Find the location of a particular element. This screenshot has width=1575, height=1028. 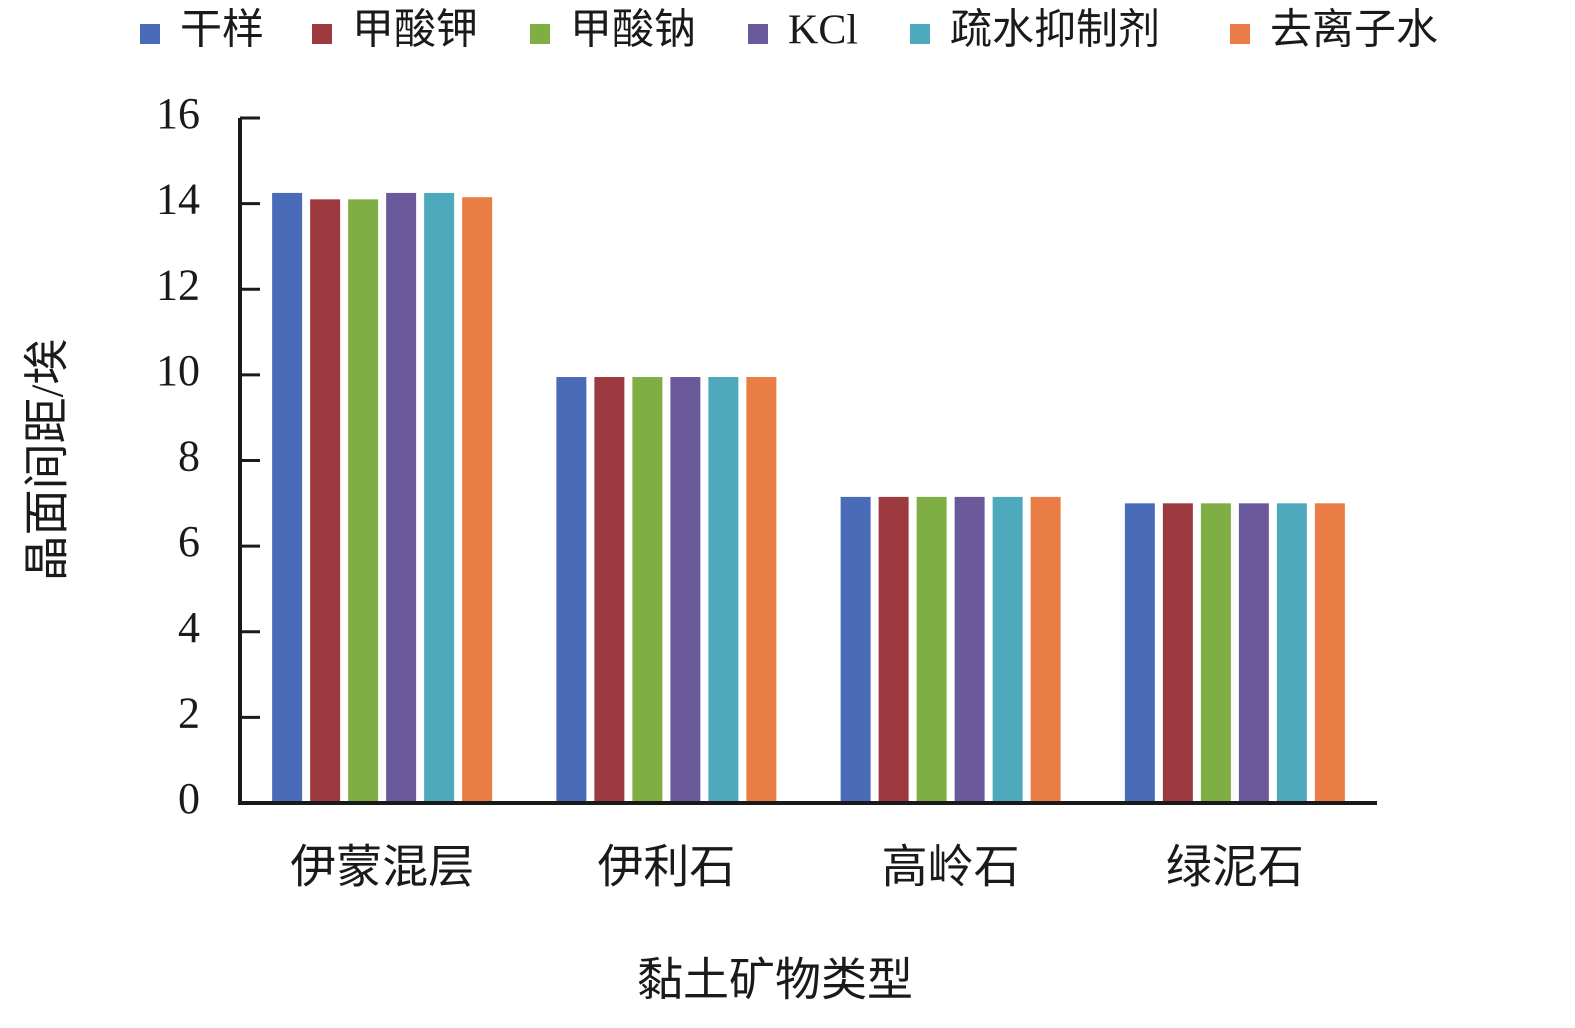

y-tick-label: 0 is located at coordinates (189, 798).